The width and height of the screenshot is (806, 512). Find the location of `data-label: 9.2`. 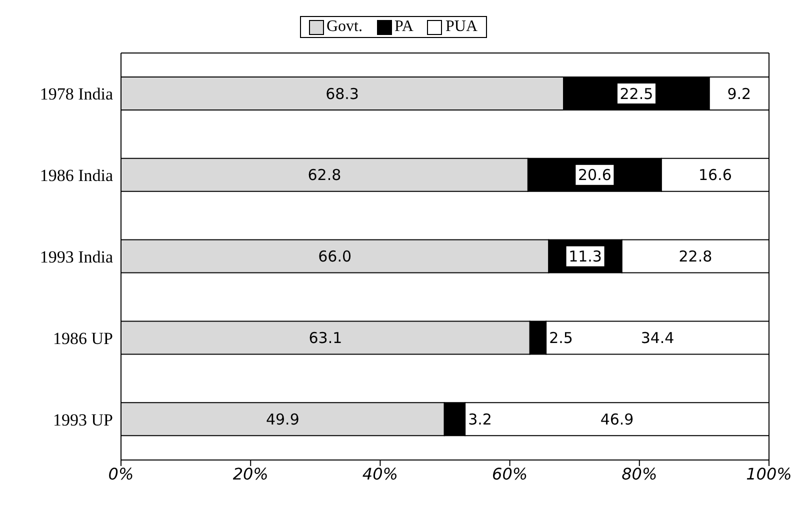

data-label: 9.2 is located at coordinates (739, 93).